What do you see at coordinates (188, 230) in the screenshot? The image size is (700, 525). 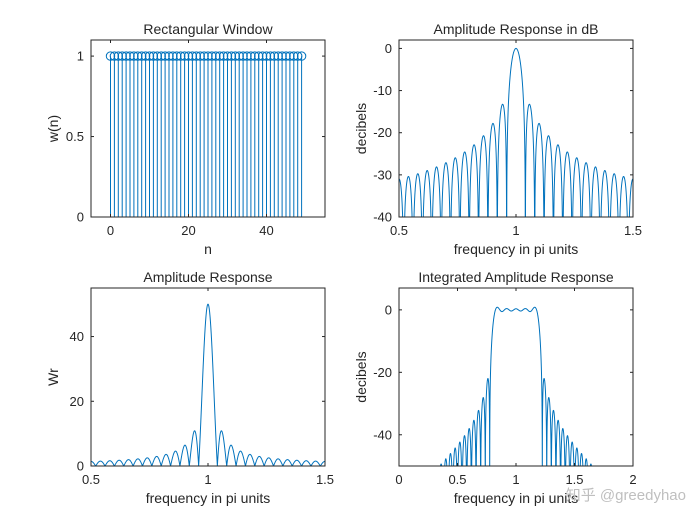 I see `x-tick-label: 20` at bounding box center [188, 230].